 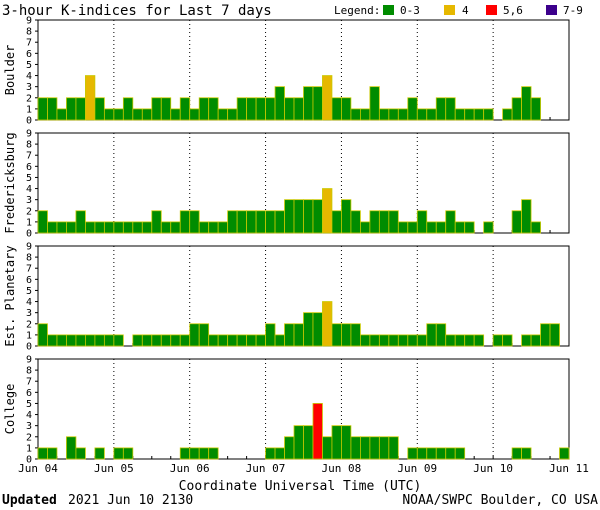 What do you see at coordinates (29, 291) in the screenshot?
I see `y-tick-label: 5` at bounding box center [29, 291].